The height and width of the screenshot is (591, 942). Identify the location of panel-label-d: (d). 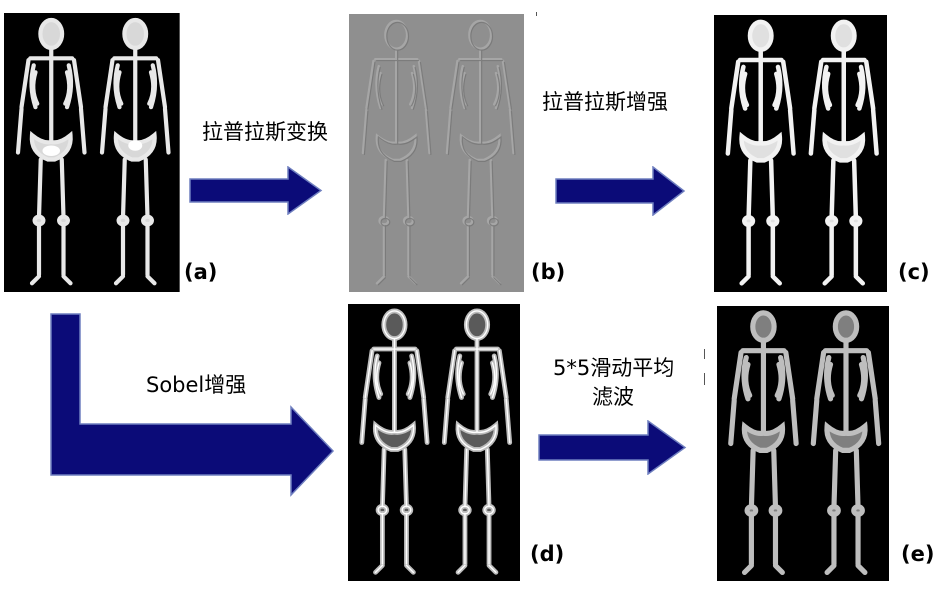
(547, 554).